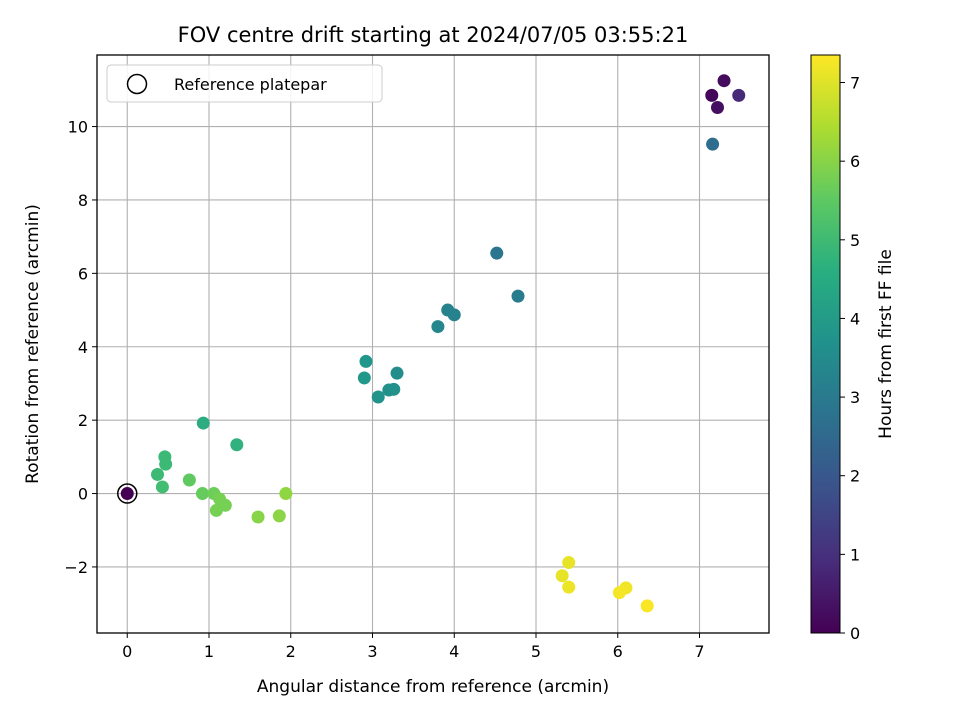 The width and height of the screenshot is (960, 720). What do you see at coordinates (291, 651) in the screenshot?
I see `x-tick-label: 2` at bounding box center [291, 651].